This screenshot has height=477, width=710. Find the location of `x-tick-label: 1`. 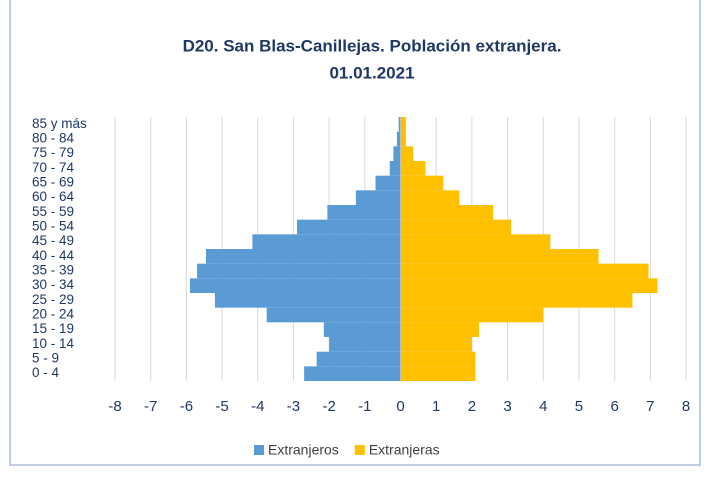

x-tick-label: 1 is located at coordinates (436, 406).